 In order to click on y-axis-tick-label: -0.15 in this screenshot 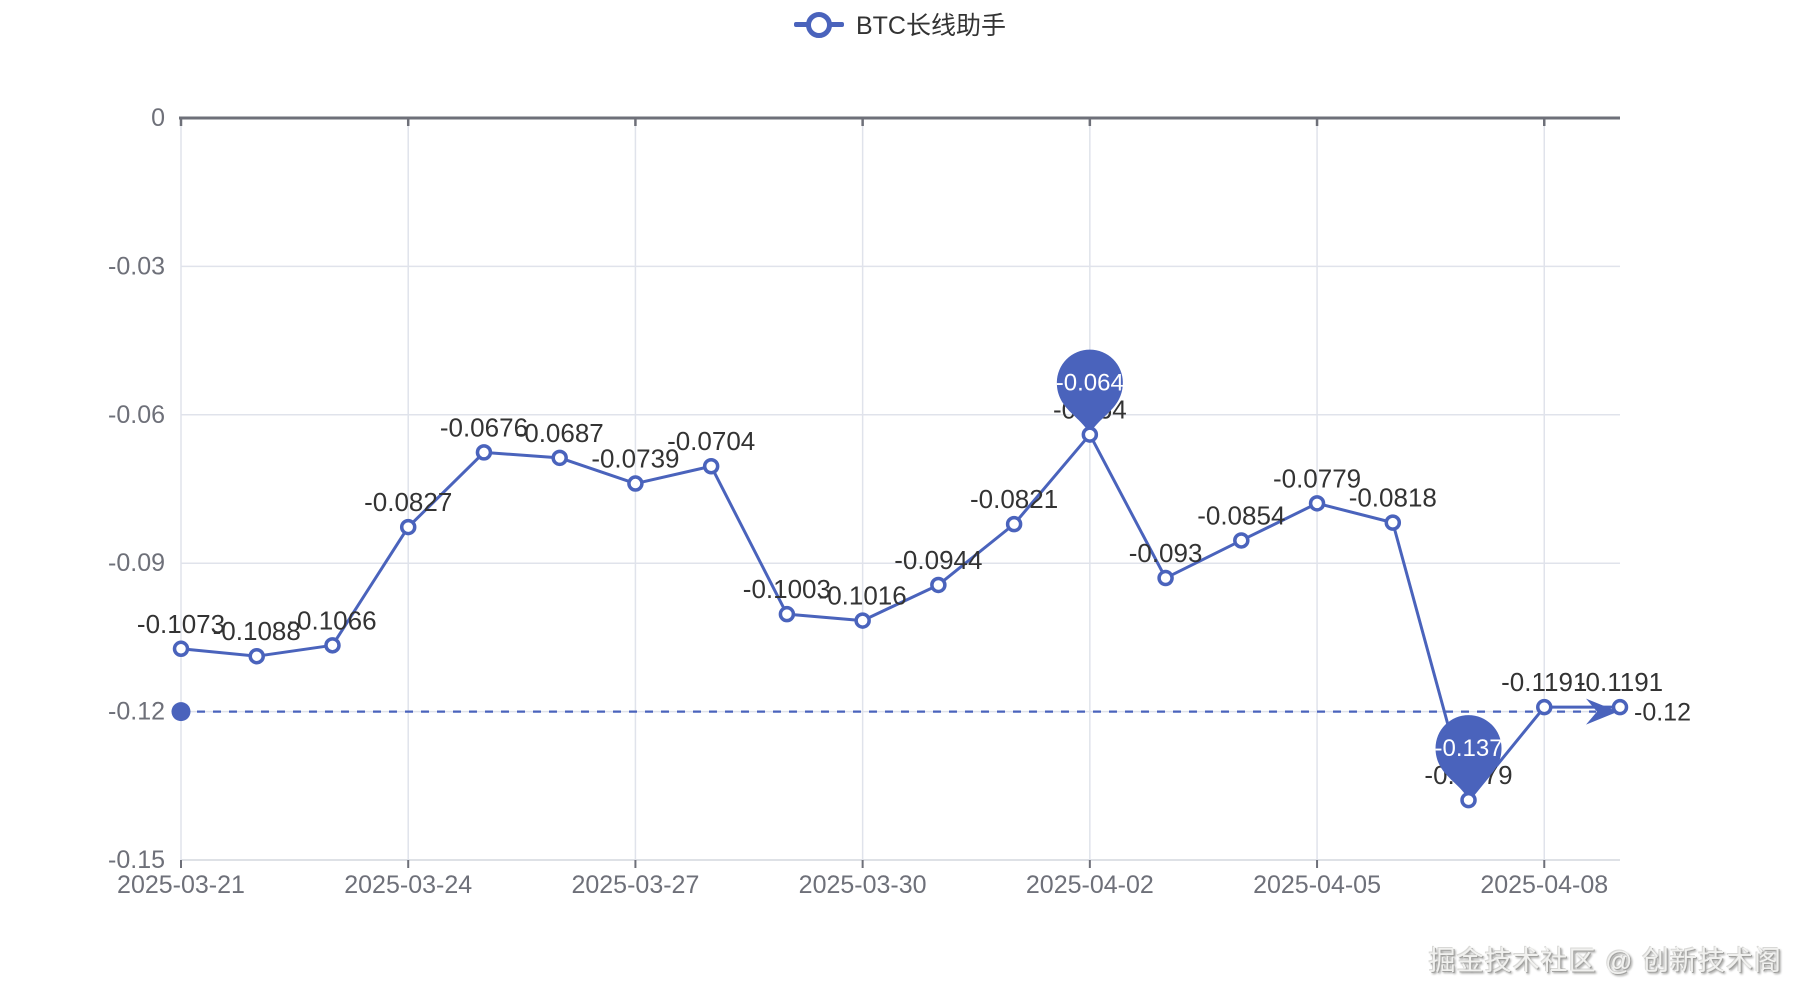, I will do `click(136, 860)`.